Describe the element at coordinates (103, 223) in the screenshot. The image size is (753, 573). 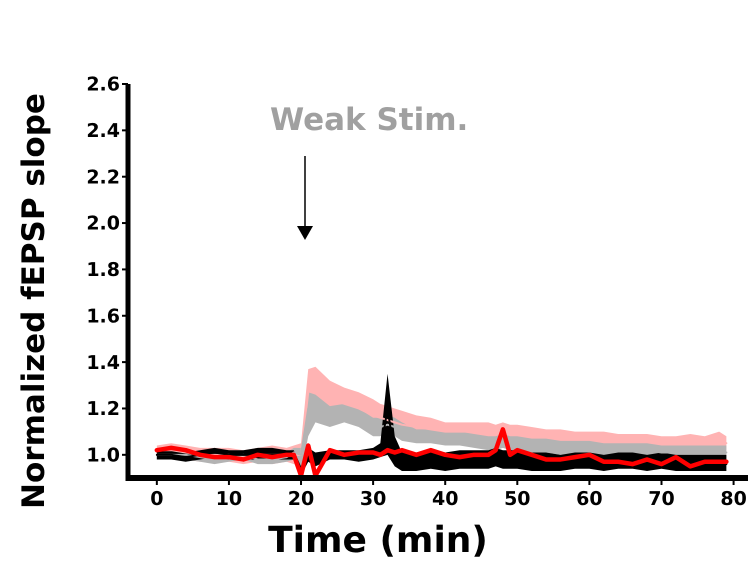
I see `y-tick-label: 2.0` at that location.